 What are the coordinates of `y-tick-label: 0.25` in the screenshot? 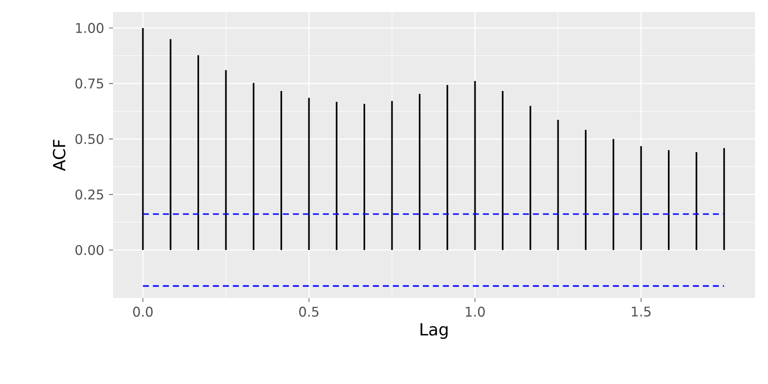 It's located at (89, 194).